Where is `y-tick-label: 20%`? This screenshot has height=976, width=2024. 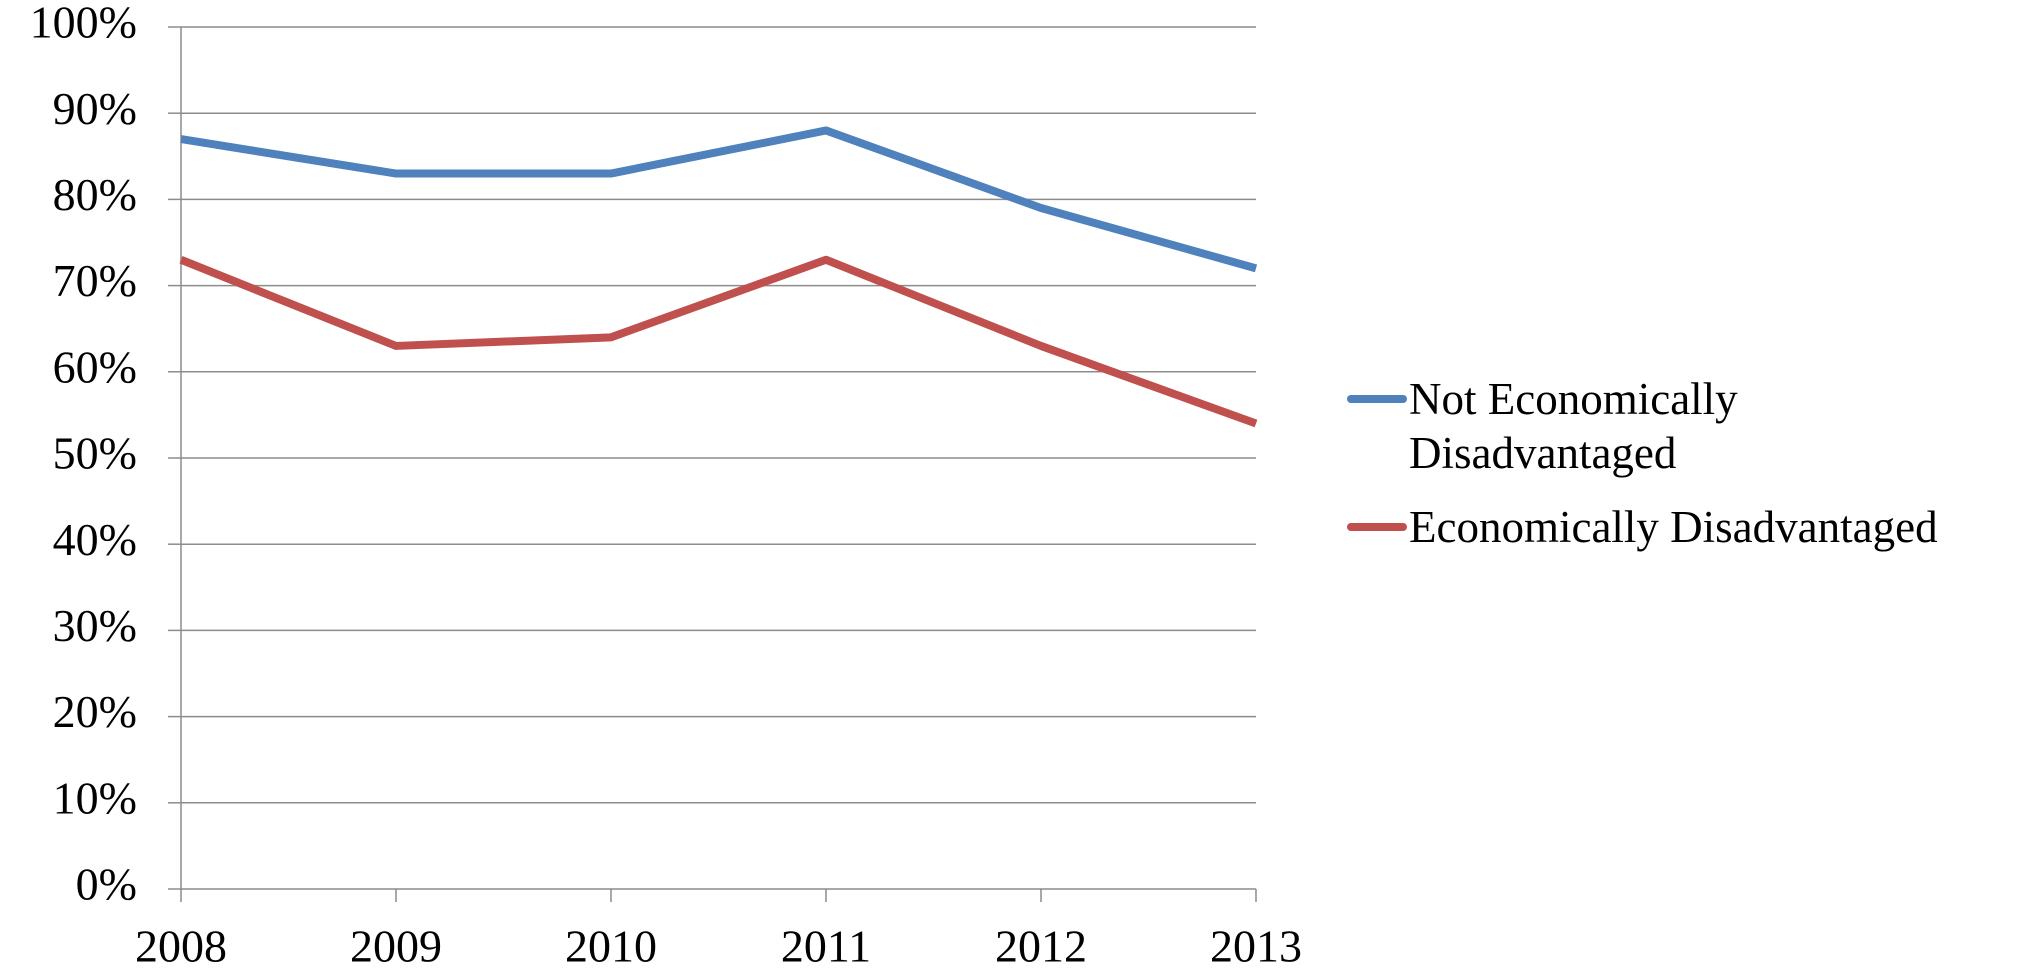
y-tick-label: 20% is located at coordinates (95, 711).